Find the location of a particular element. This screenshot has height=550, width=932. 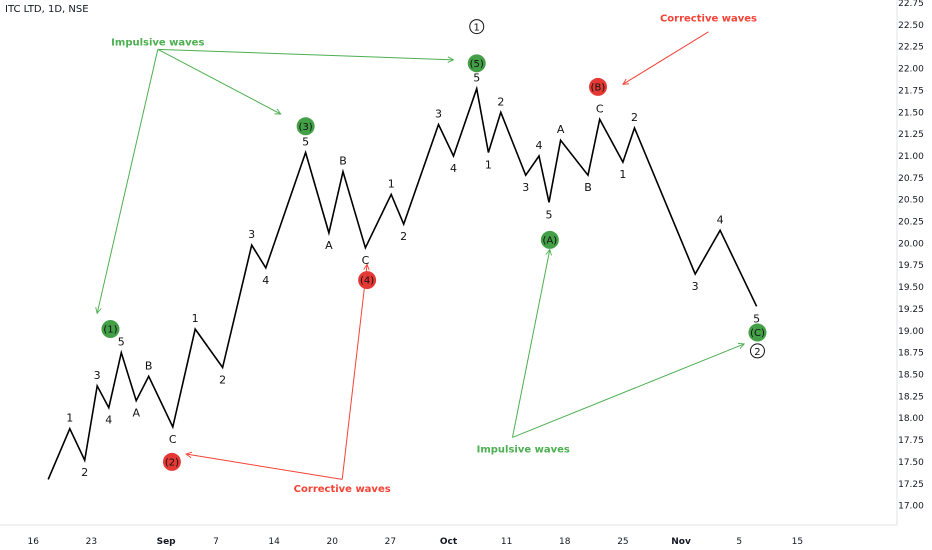

circled-wave-label: 2 is located at coordinates (757, 352).